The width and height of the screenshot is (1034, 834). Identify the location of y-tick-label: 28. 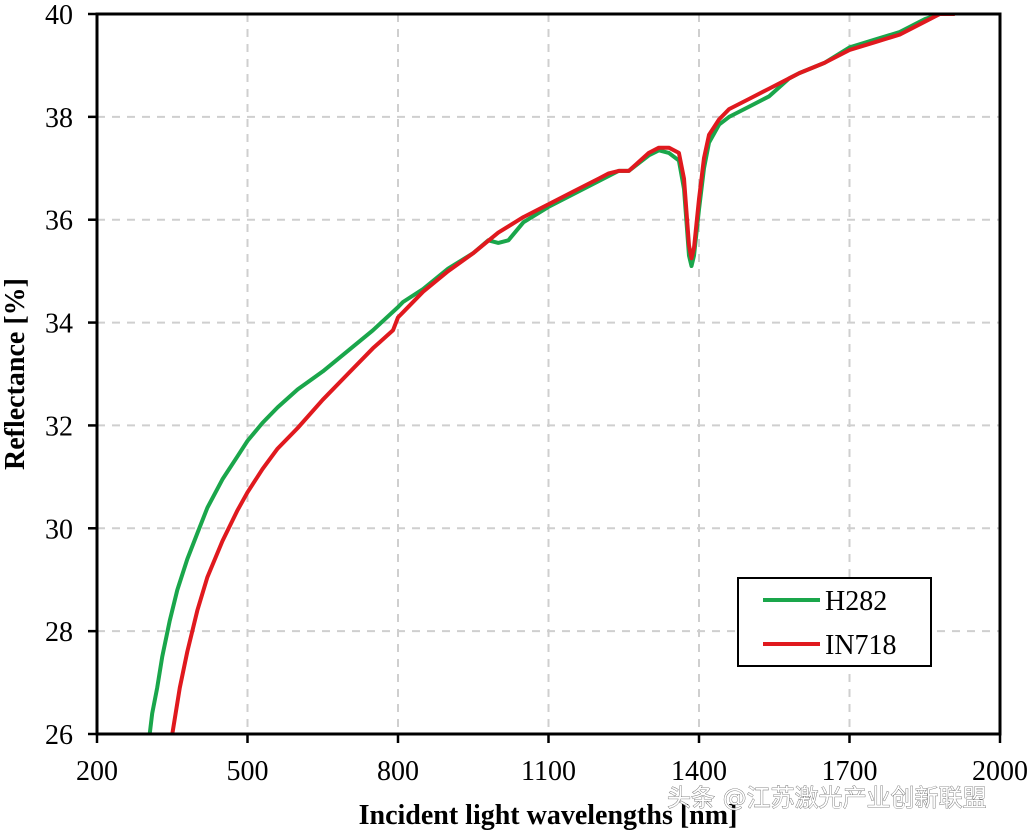
(59, 632).